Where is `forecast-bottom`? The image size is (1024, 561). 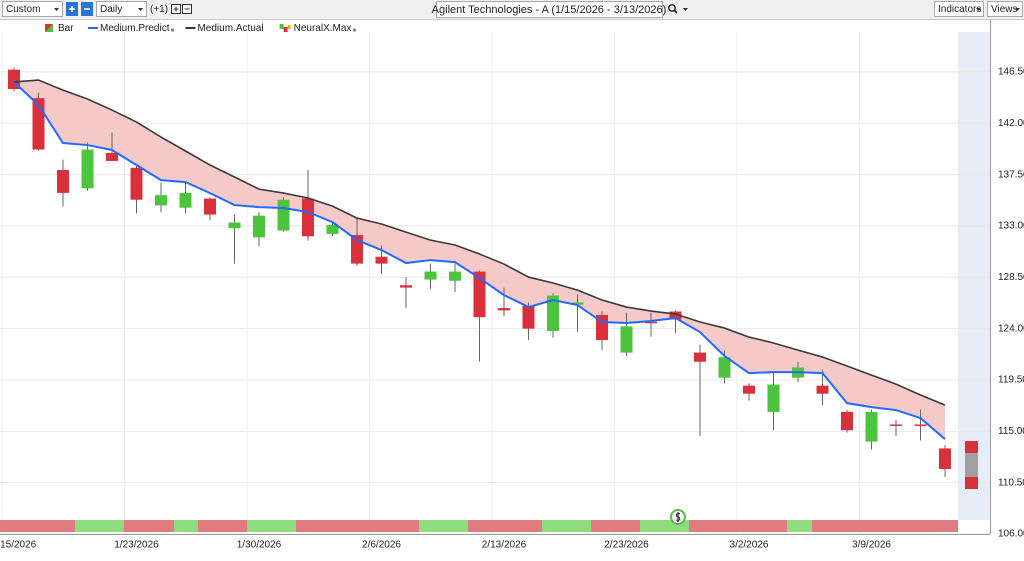
forecast-bottom is located at coordinates (971, 483).